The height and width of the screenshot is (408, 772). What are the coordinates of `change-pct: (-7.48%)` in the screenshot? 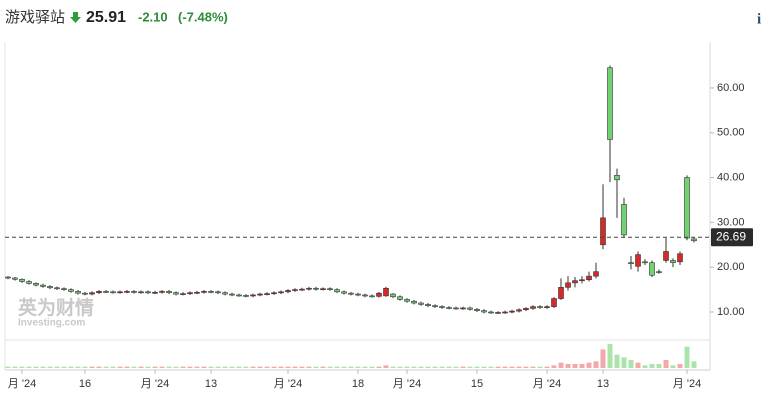 It's located at (203, 16).